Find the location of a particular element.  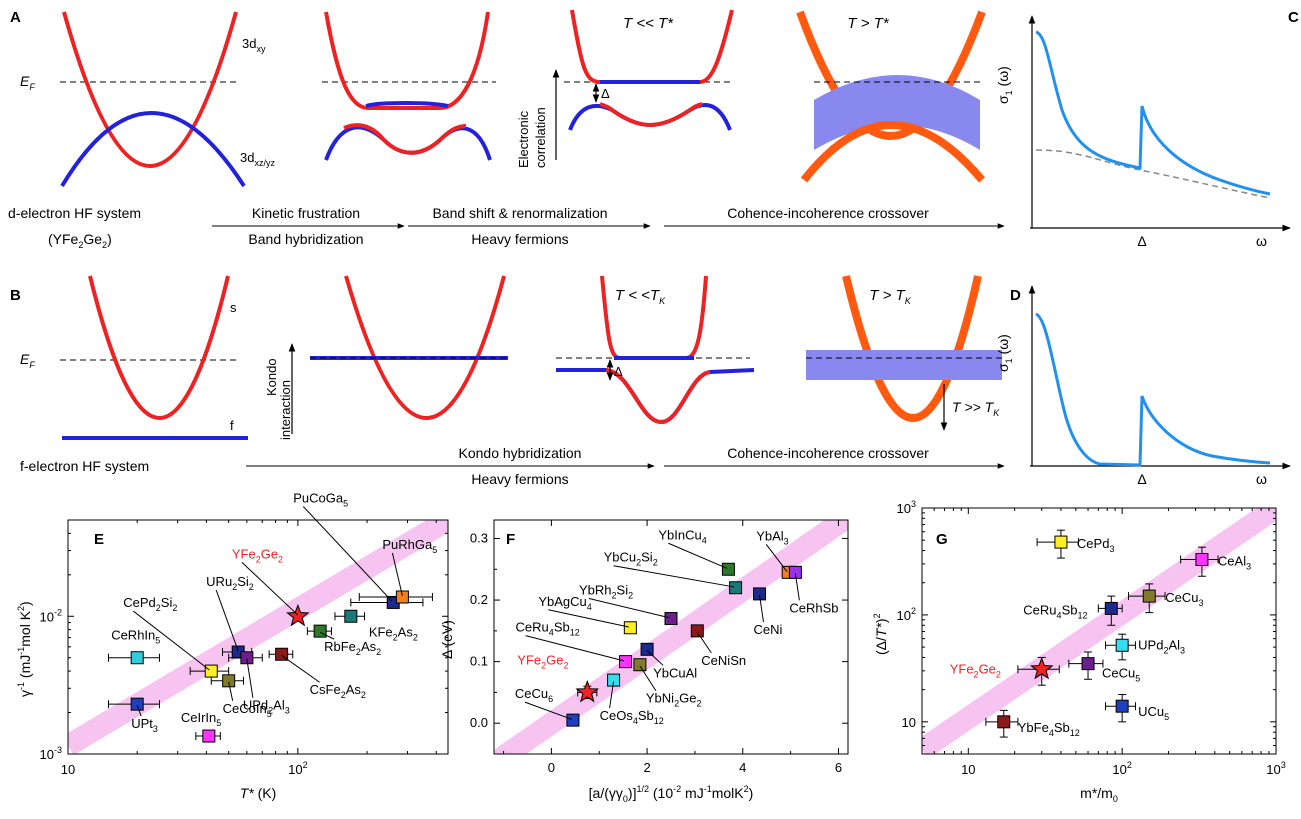

drude-curve is located at coordinates (1153, 174).